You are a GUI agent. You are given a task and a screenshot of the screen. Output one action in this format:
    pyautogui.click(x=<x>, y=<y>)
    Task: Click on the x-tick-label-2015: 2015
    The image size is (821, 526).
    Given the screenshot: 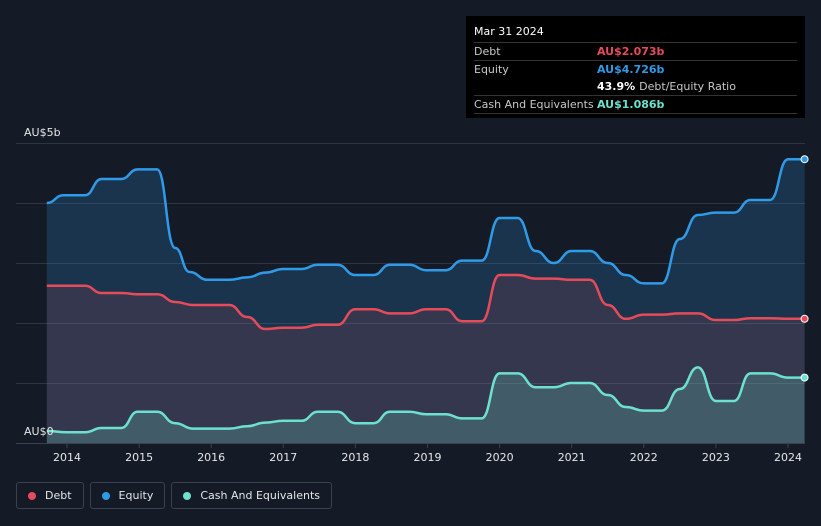 What is the action you would take?
    pyautogui.click(x=139, y=457)
    